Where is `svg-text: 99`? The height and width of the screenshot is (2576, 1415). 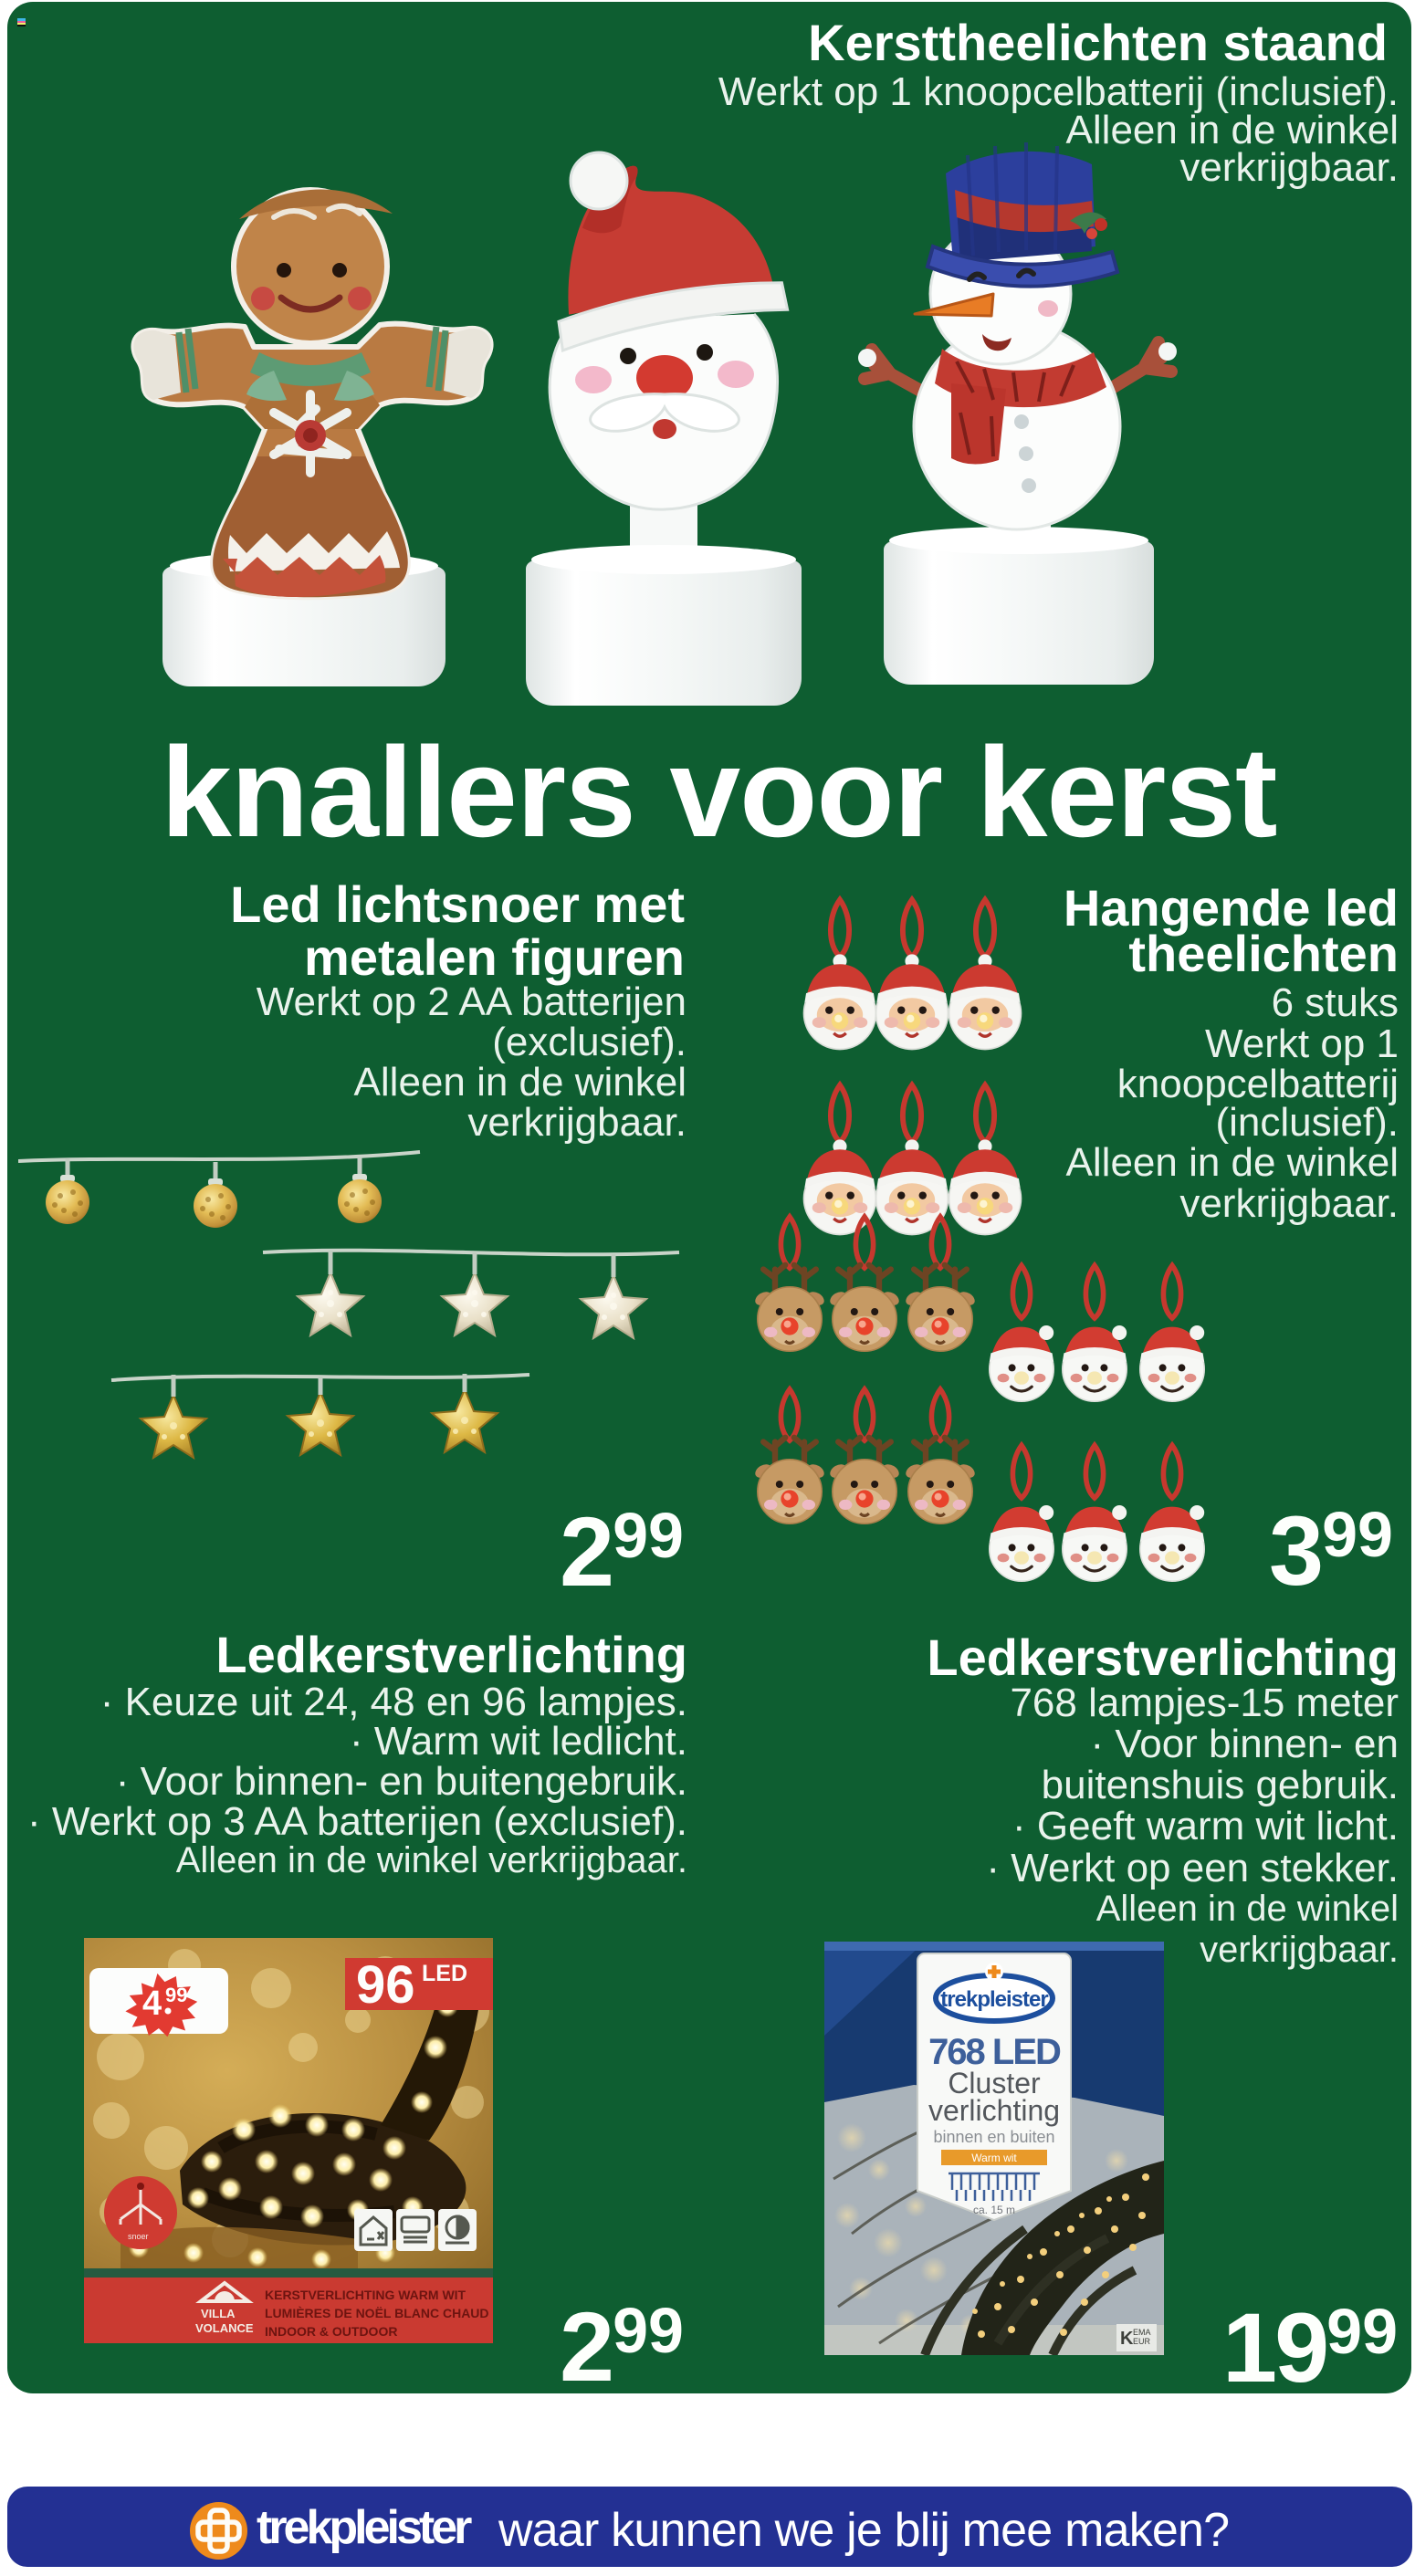 svg-text: 99 is located at coordinates (176, 1995).